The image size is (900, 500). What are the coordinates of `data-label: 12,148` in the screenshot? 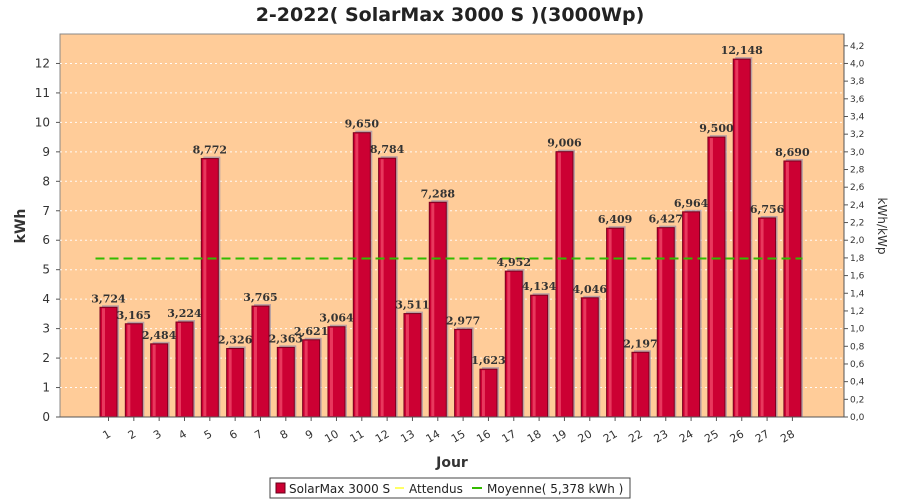 It's located at (742, 50).